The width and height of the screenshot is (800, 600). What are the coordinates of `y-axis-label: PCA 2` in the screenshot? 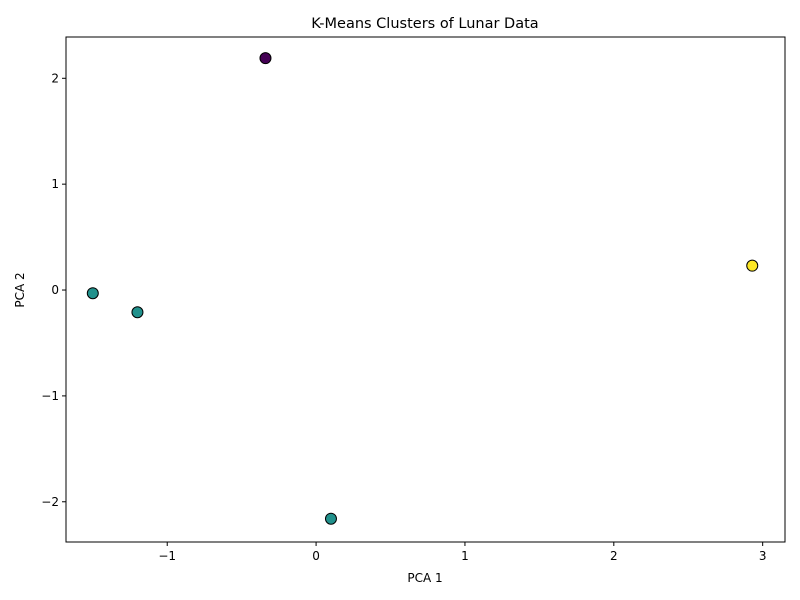 It's located at (20, 289).